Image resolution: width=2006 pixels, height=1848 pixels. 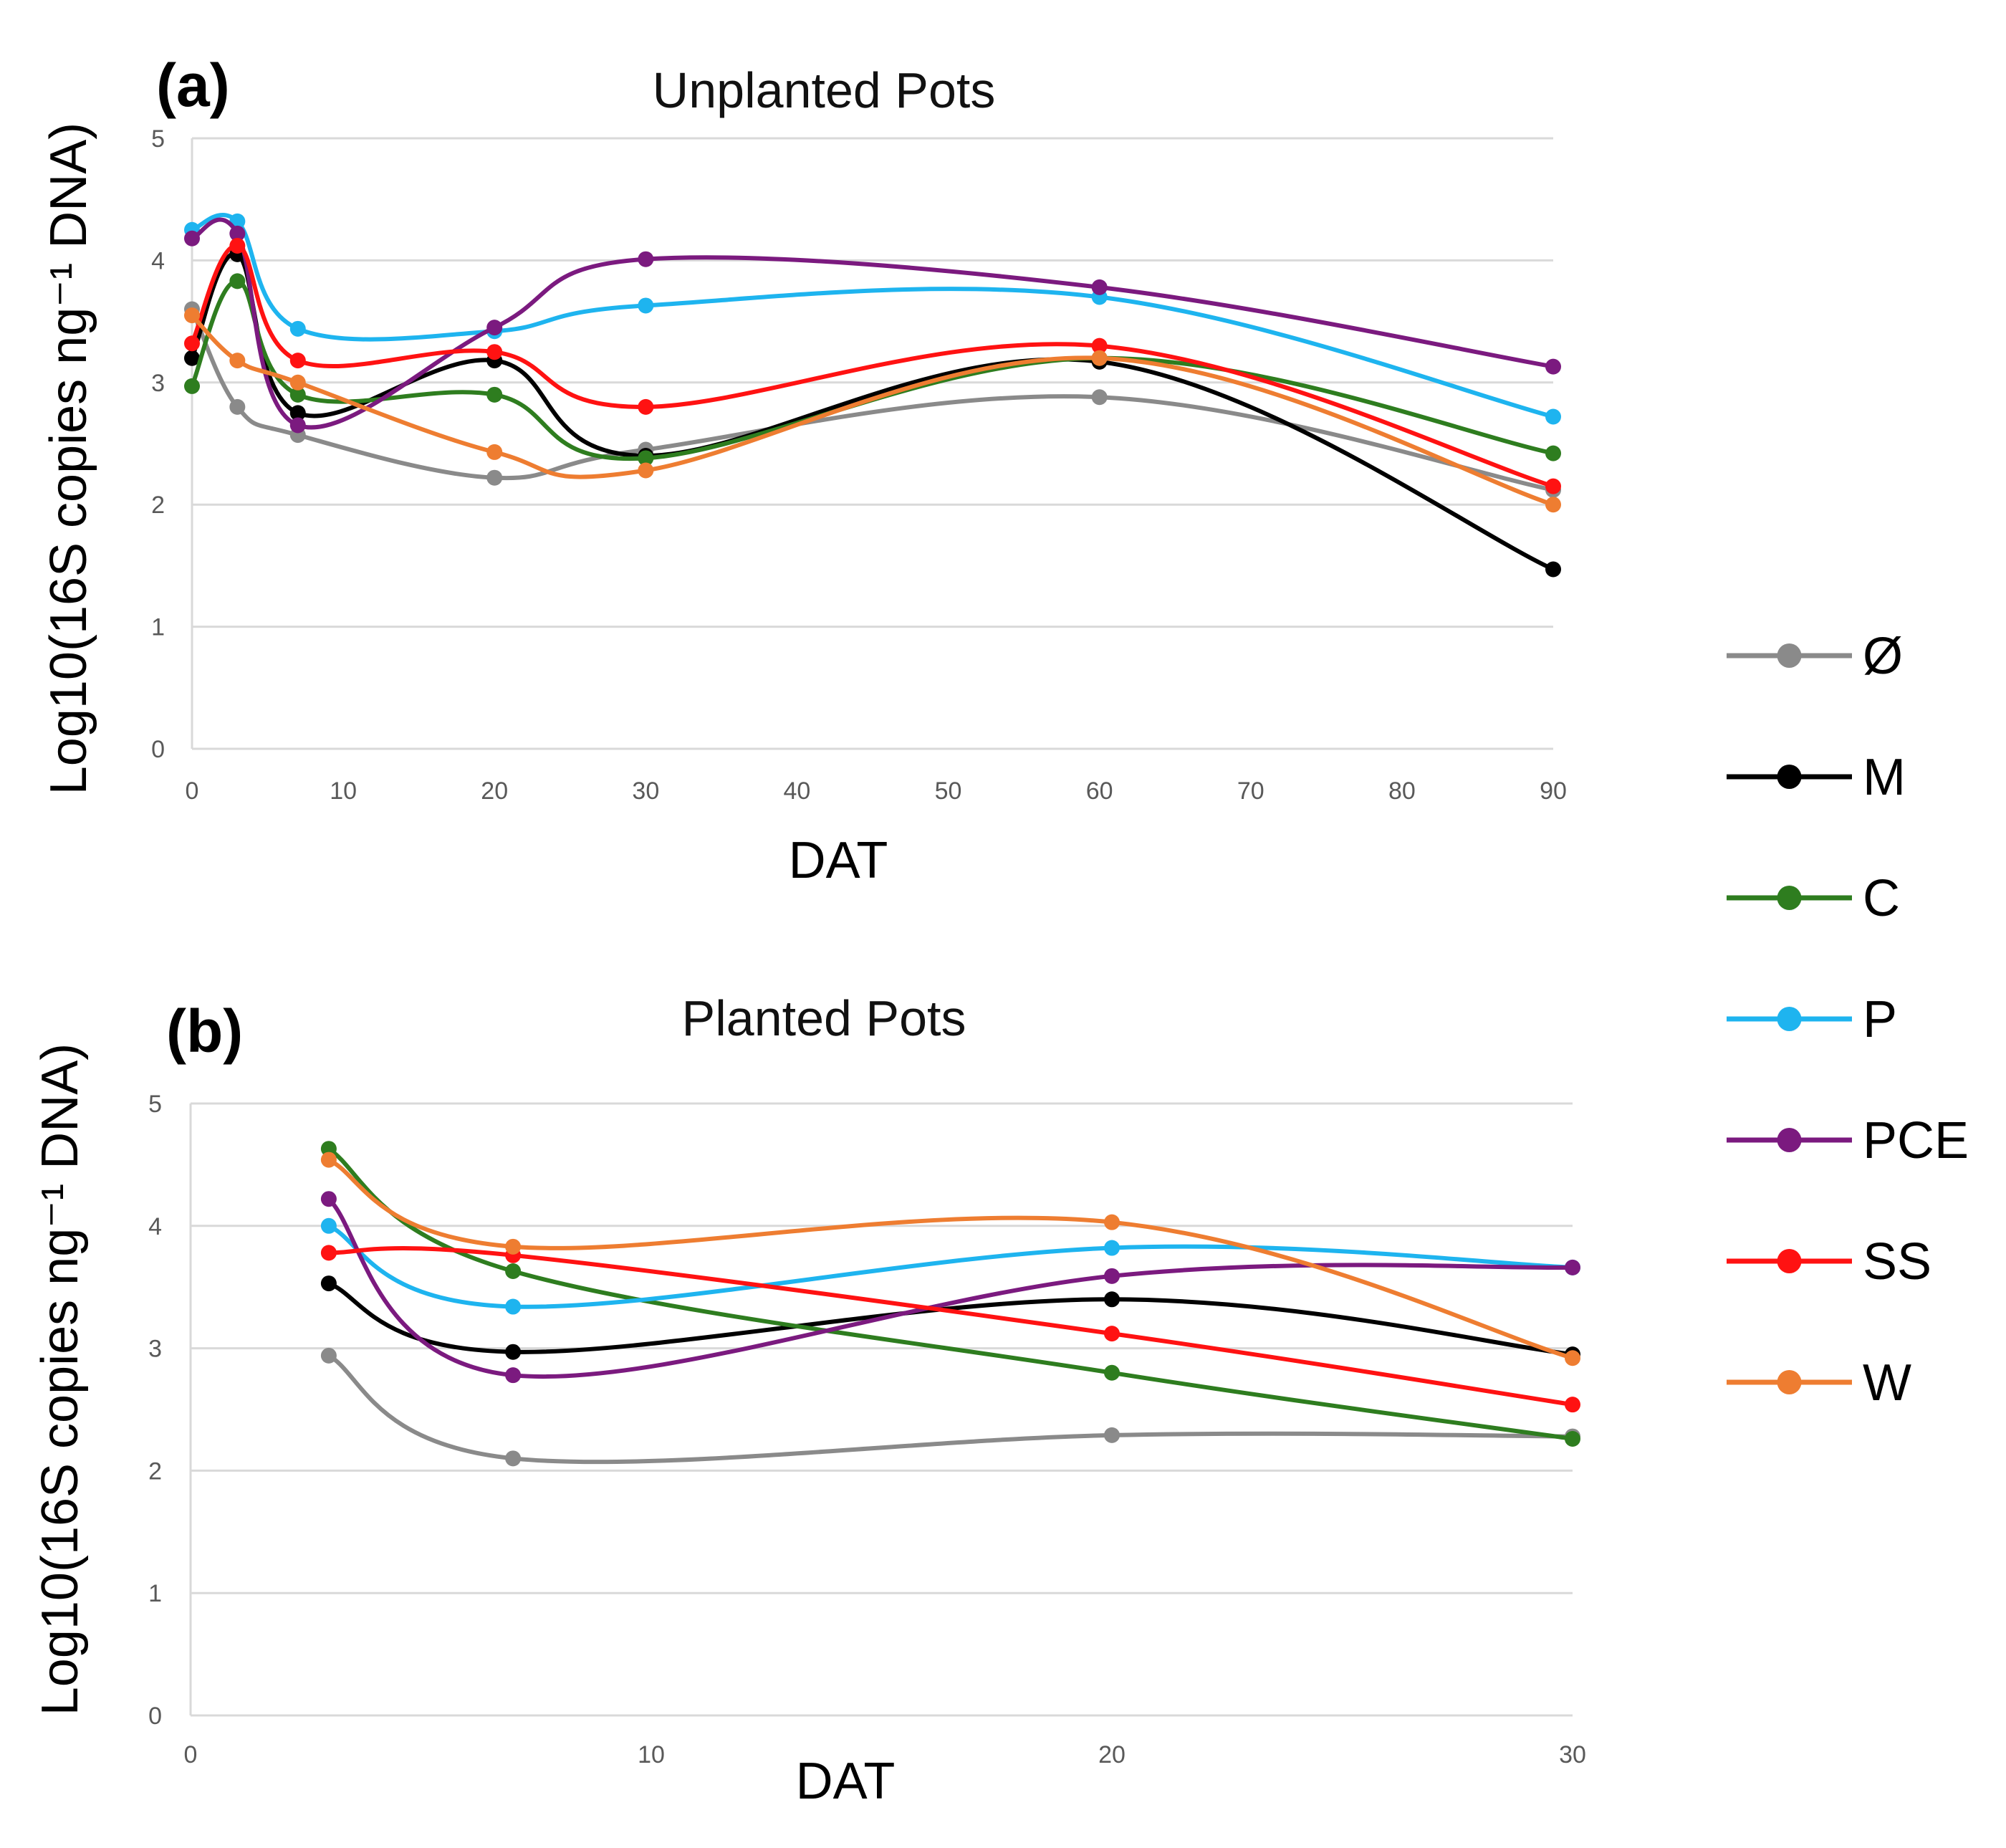 I want to click on legend-label: SS, so click(x=1897, y=1262).